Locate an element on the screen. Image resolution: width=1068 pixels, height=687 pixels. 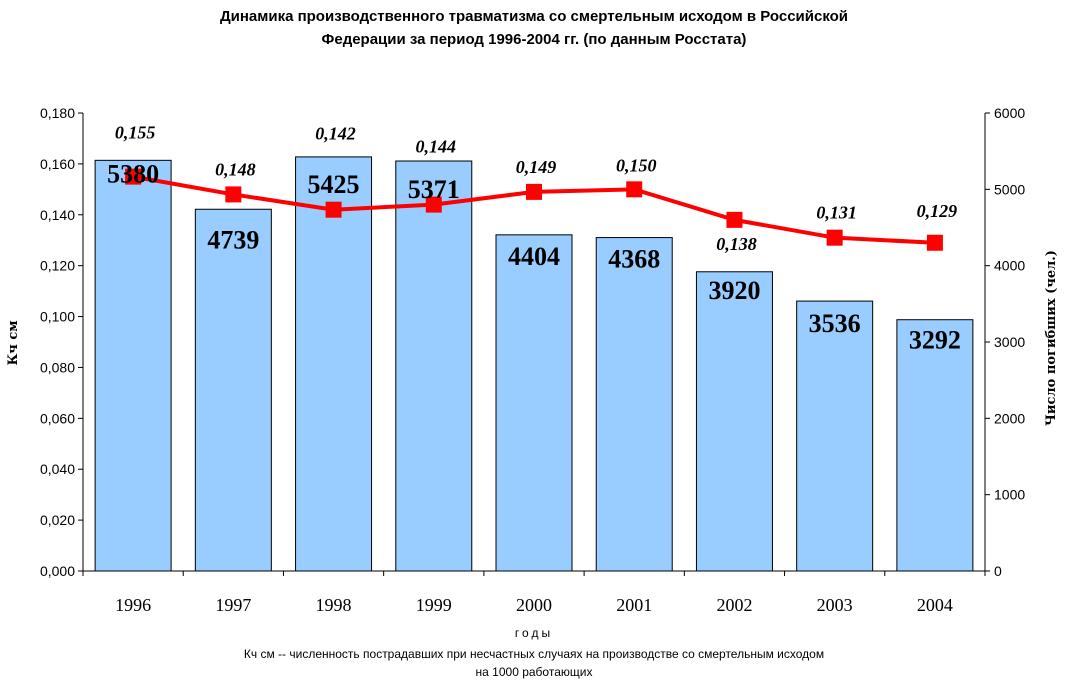
bar-value-label: 3536 is located at coordinates (835, 323).